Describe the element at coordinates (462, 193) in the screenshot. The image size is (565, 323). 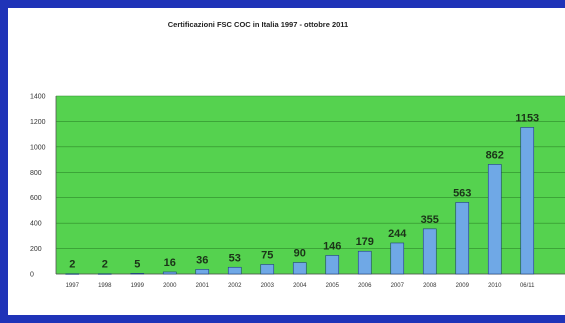
I see `data-label: 563` at that location.